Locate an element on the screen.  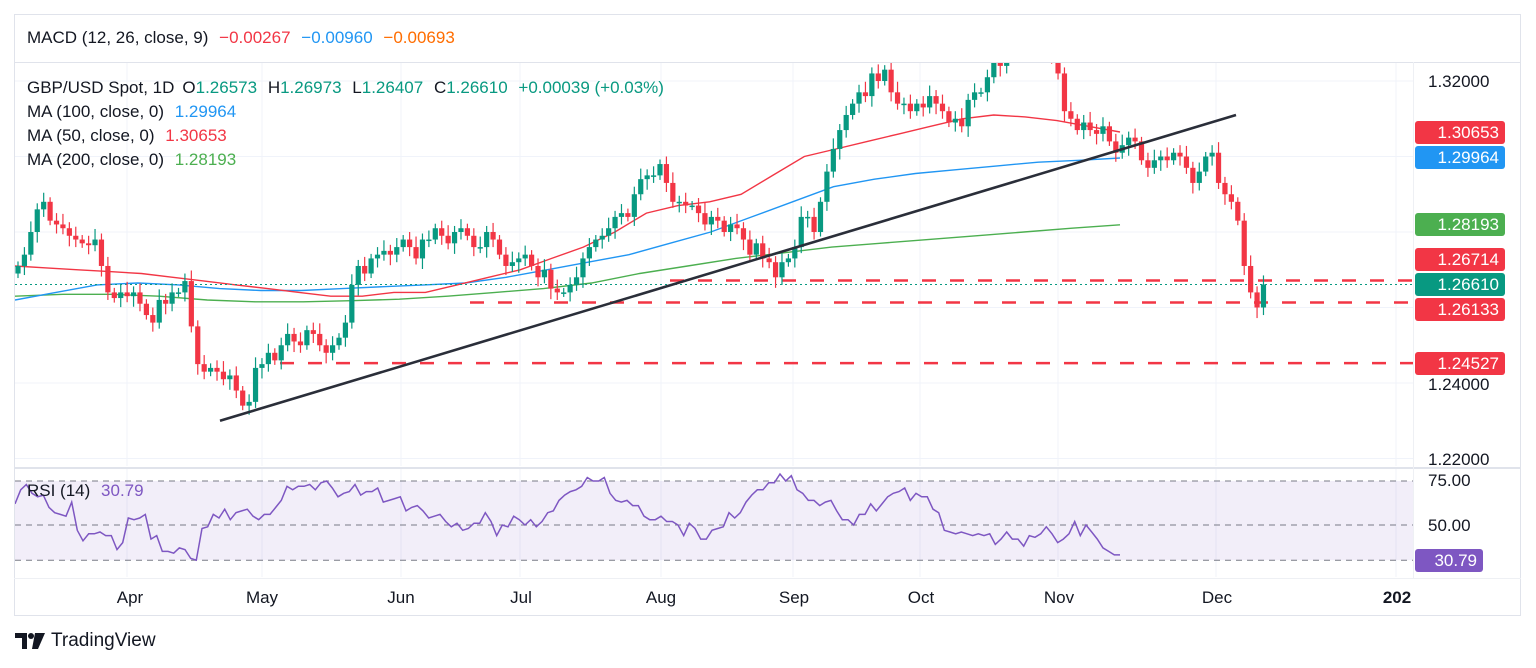
ma100-price-badge: 1.29964 is located at coordinates (1460, 157).